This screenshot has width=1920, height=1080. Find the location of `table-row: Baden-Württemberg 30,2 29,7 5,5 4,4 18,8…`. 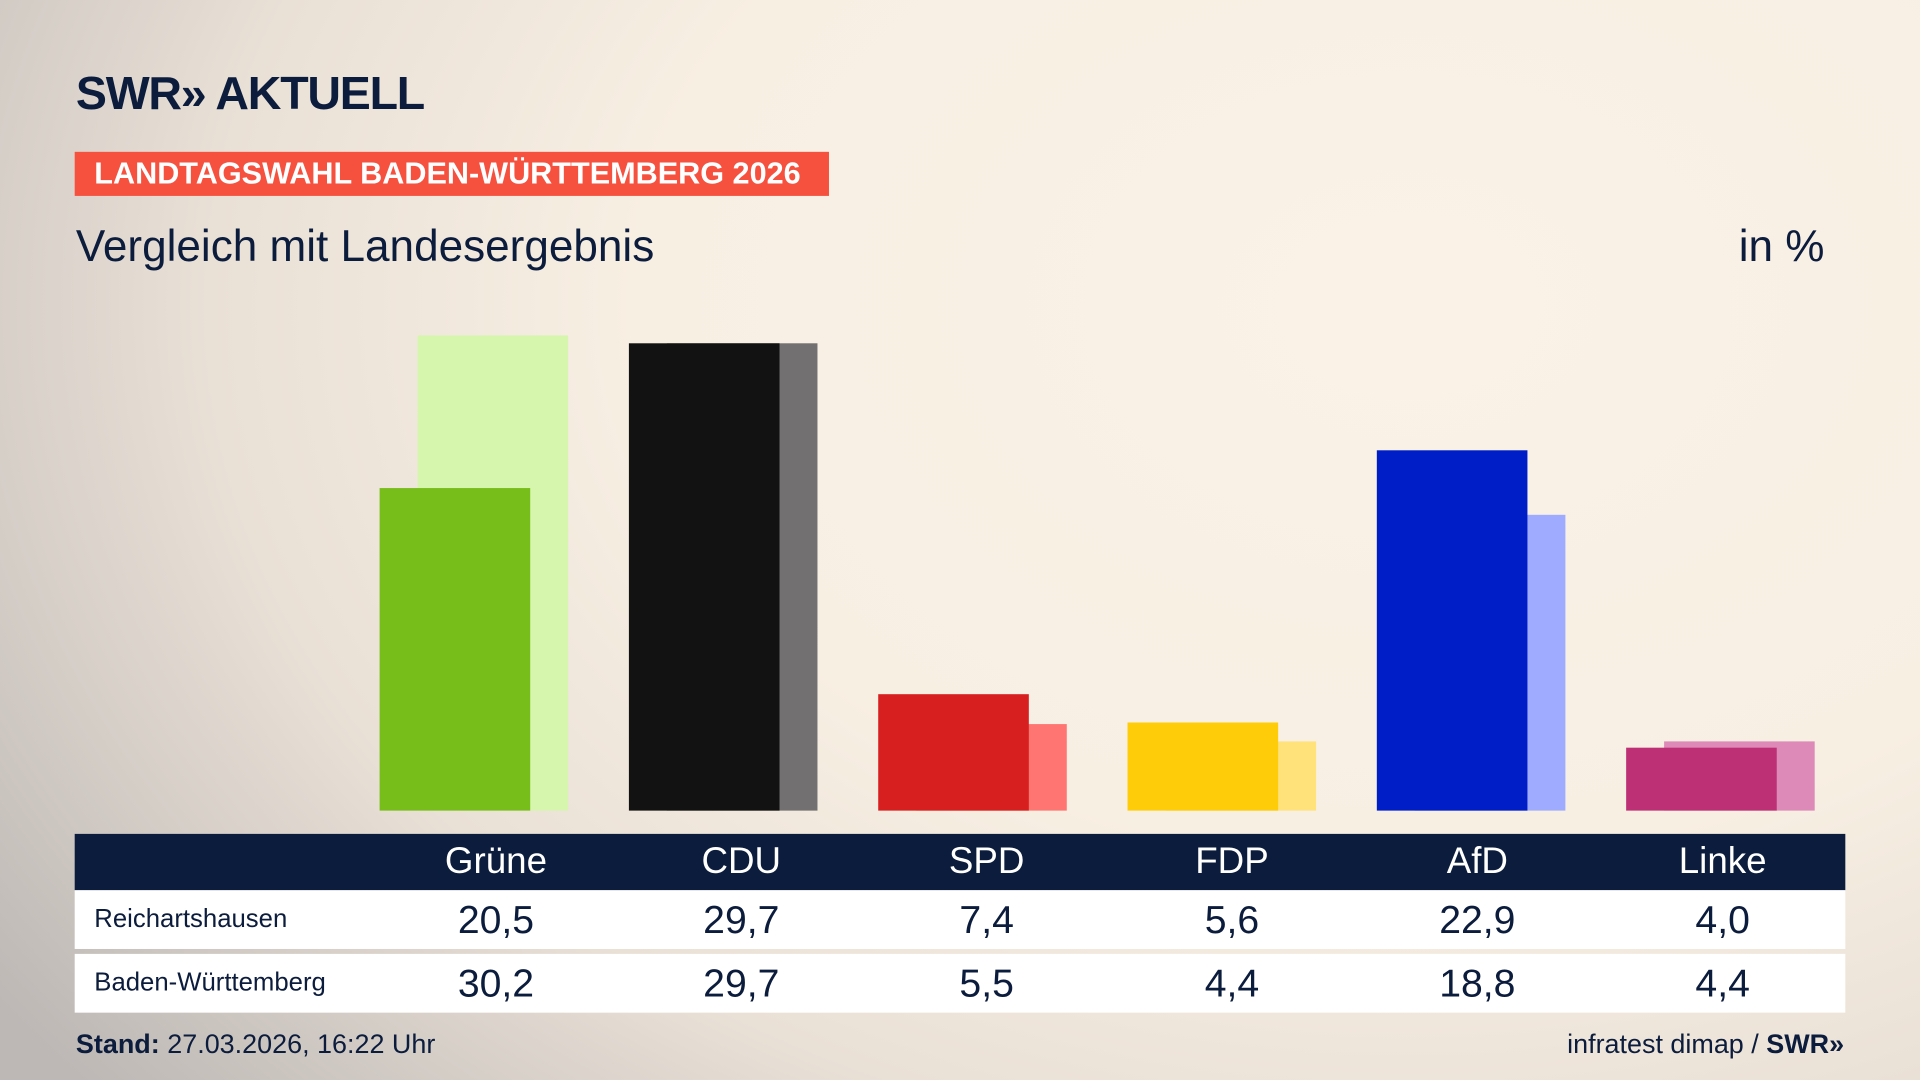

table-row: Baden-Württemberg 30,2 29,7 5,5 4,4 18,8… is located at coordinates (960, 983).